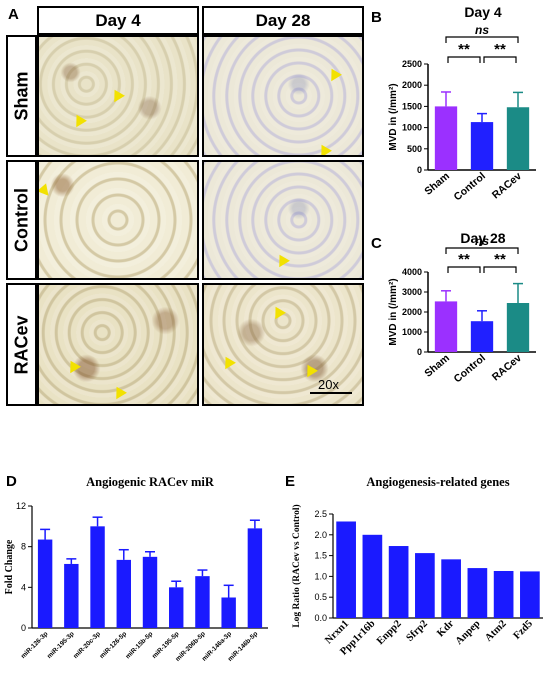  What do you see at coordinates (412, 106) in the screenshot?
I see `y-tick-label: 1500` at bounding box center [412, 106].